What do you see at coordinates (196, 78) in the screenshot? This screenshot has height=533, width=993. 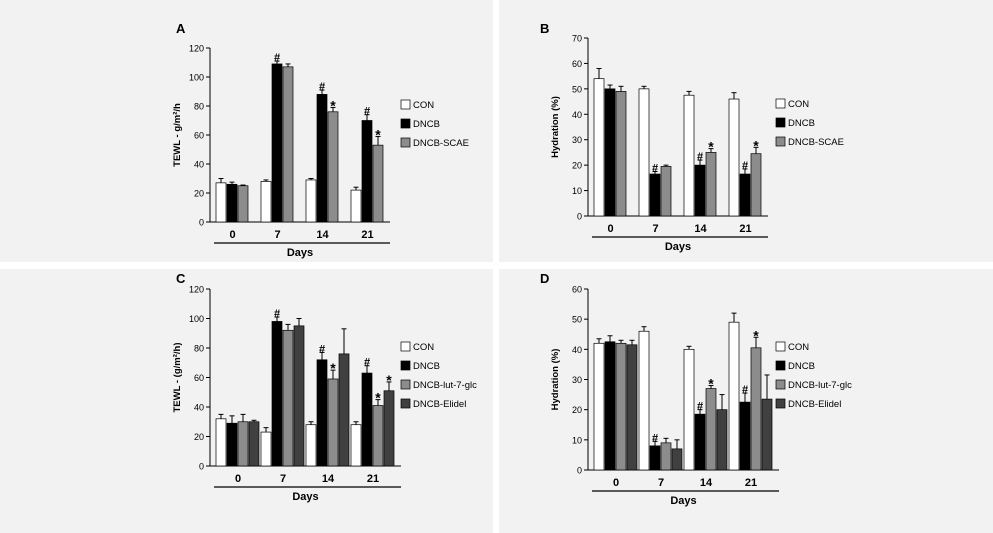 I see `y-tick-label: 100` at bounding box center [196, 78].